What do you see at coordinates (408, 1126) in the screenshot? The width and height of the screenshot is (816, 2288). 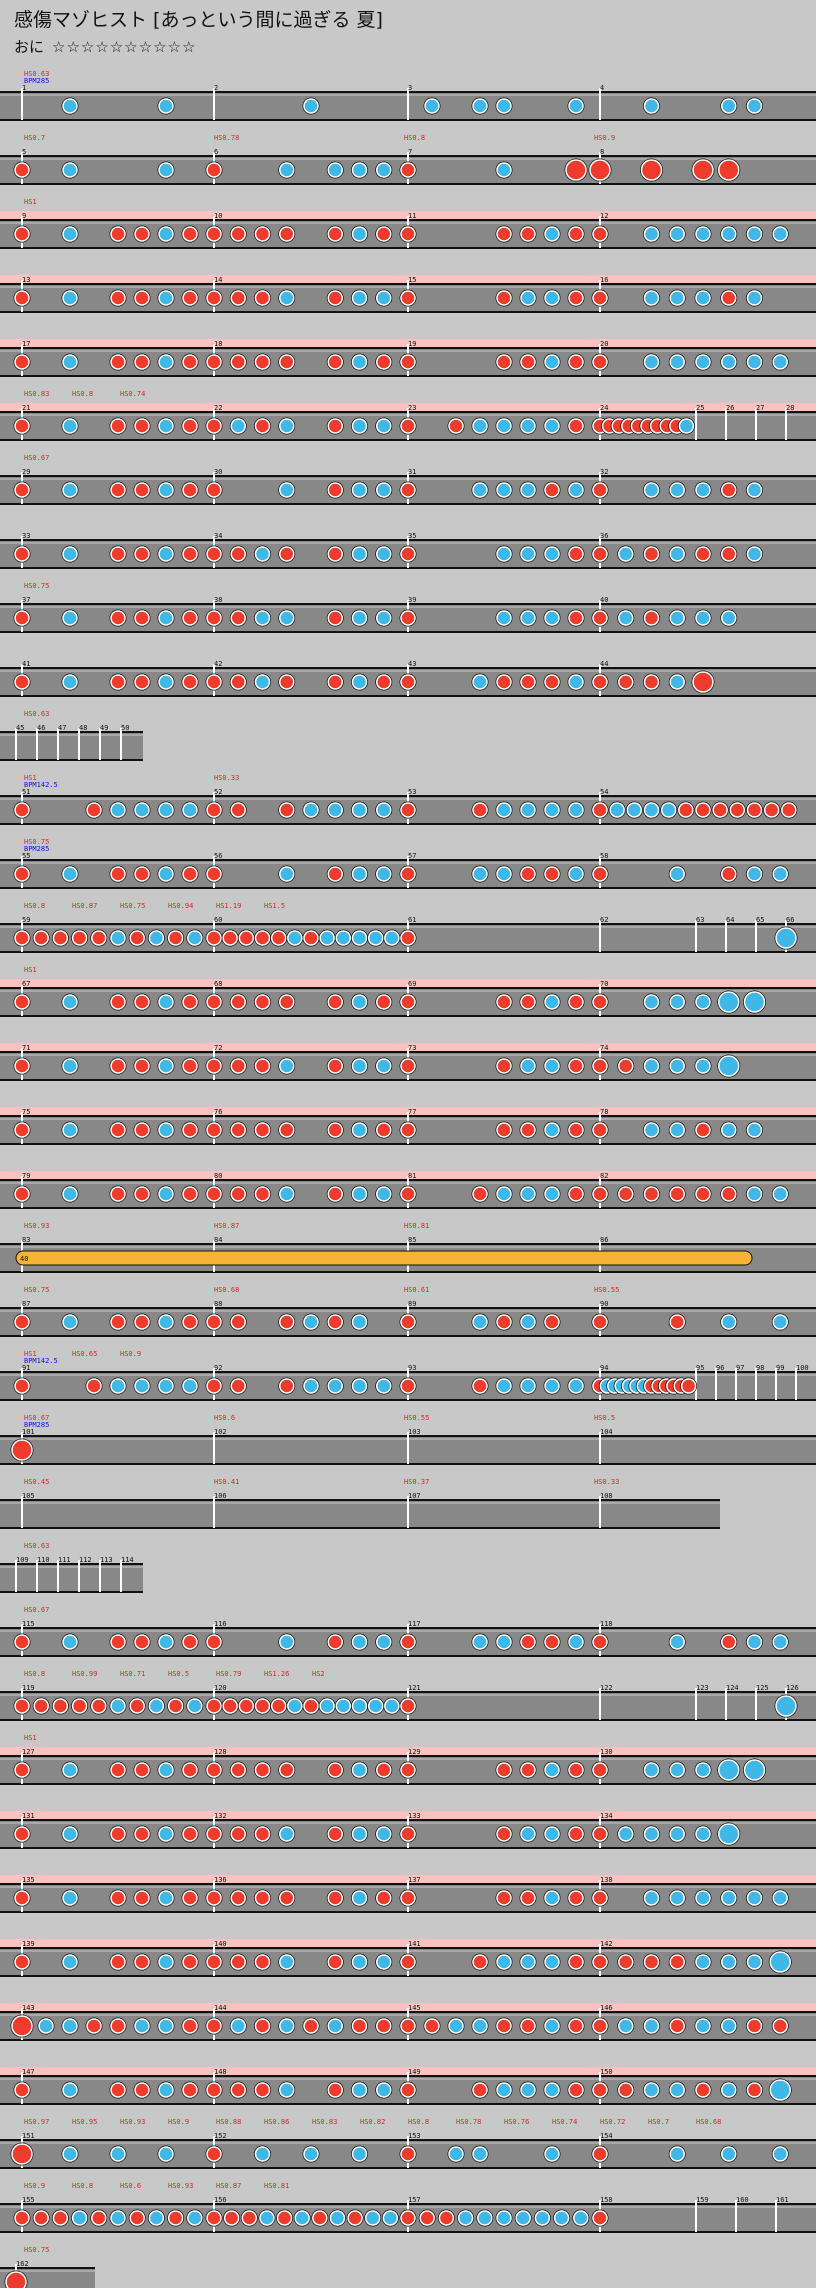 I see `chart-row: 75 76 77 78` at bounding box center [408, 1126].